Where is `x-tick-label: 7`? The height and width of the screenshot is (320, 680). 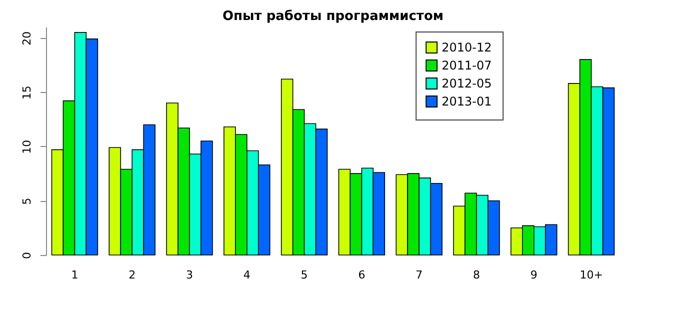 x-tick-label: 7 is located at coordinates (419, 275).